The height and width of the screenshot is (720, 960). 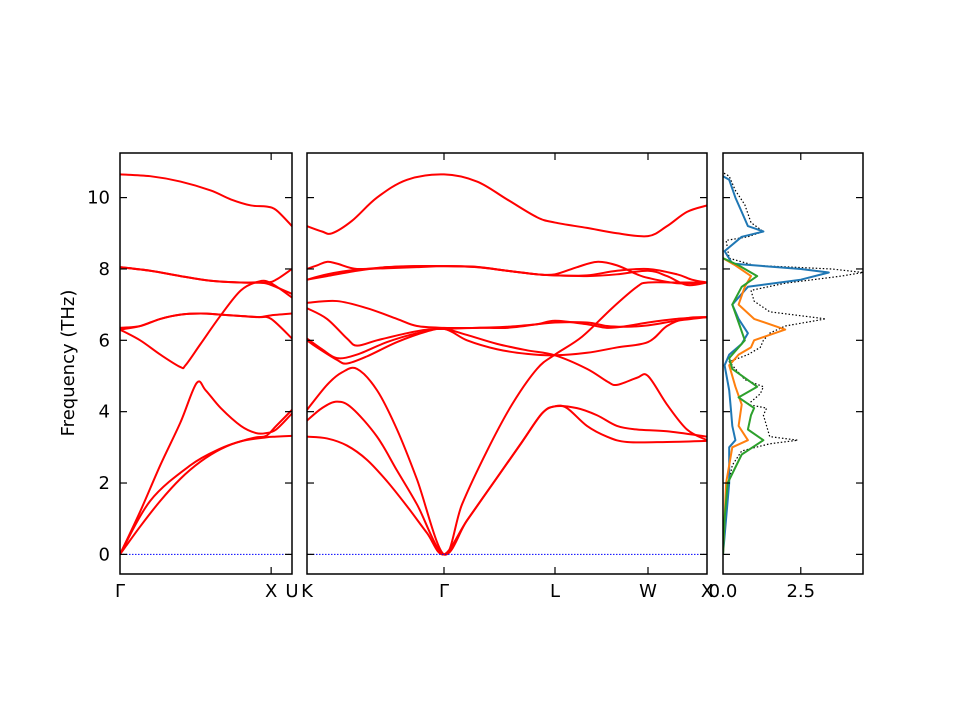 I want to click on dos-curve-dos-total, so click(x=793, y=363).